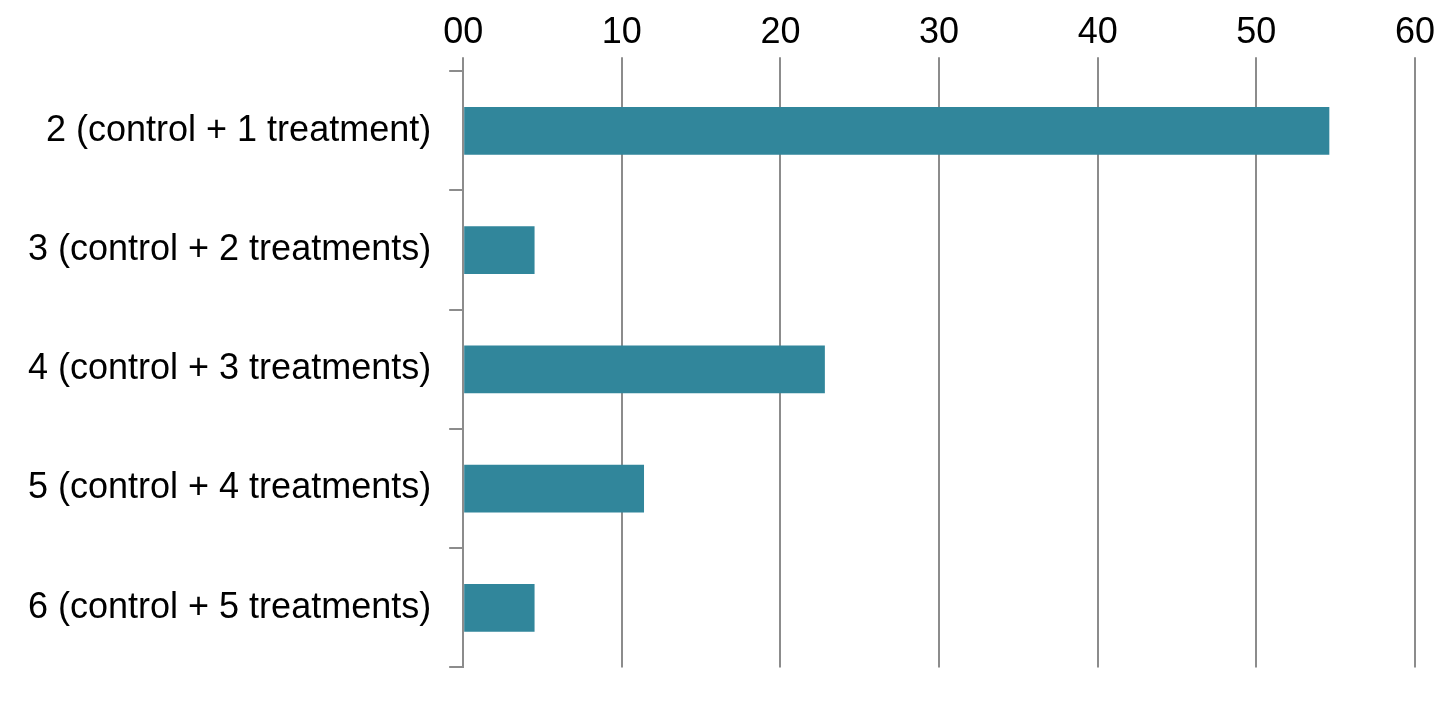 The image size is (1445, 707). What do you see at coordinates (230, 367) in the screenshot?
I see `y-tick-label: 4 (control + 3 treatments)` at bounding box center [230, 367].